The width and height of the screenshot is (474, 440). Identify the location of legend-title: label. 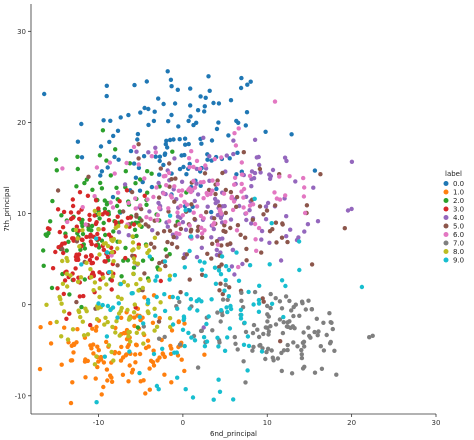
(453, 174).